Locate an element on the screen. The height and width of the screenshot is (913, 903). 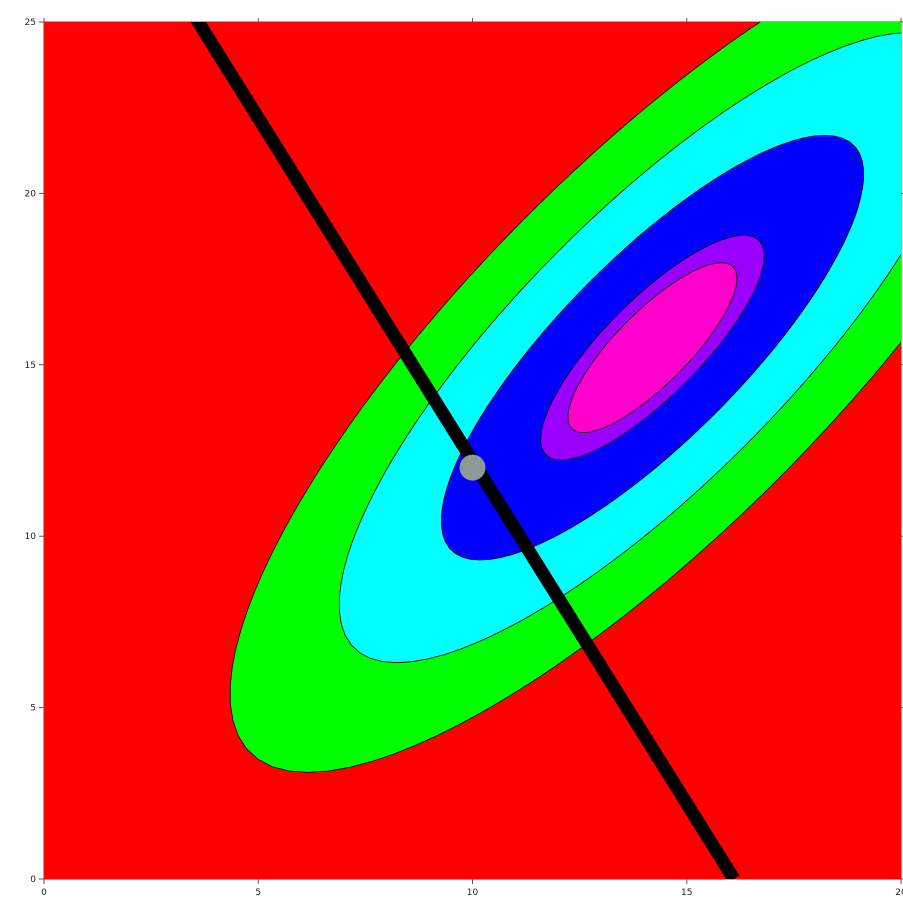
x-tick-label: 0 is located at coordinates (44, 893).